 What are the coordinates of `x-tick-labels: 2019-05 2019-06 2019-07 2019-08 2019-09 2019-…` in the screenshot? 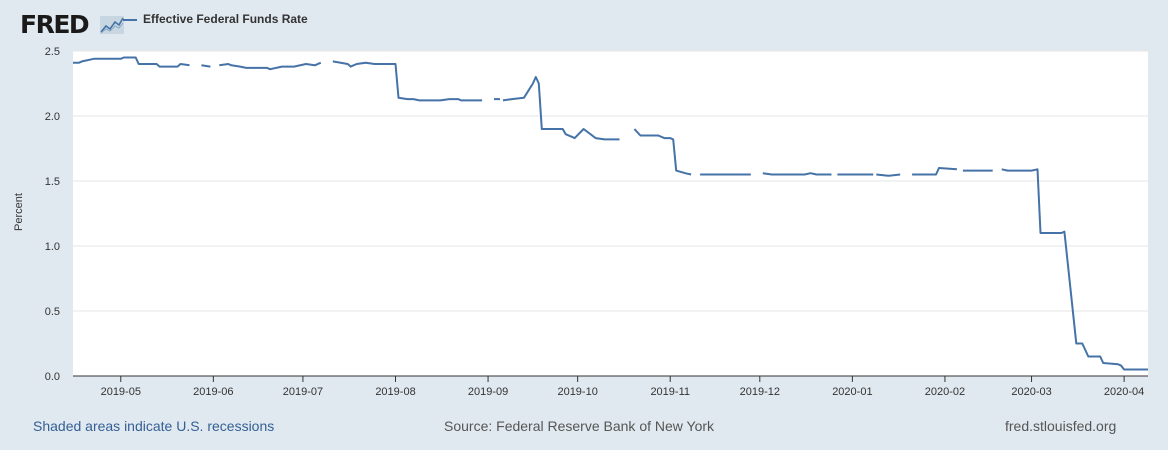 It's located at (622, 387).